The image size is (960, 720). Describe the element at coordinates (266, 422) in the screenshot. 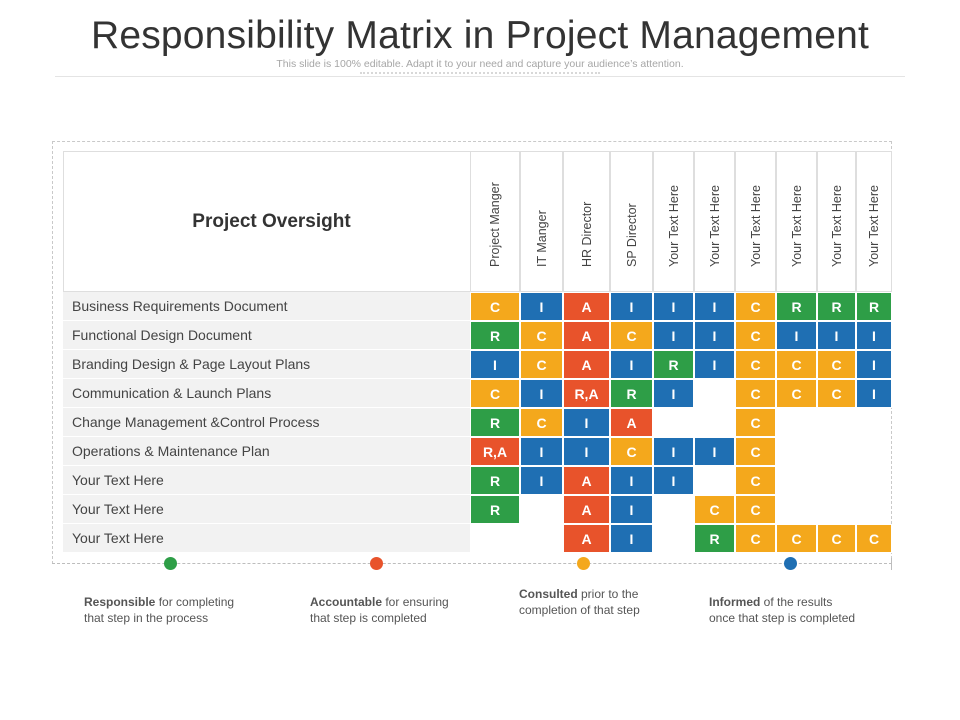

I see `row-label: Change Management &Control Process` at that location.